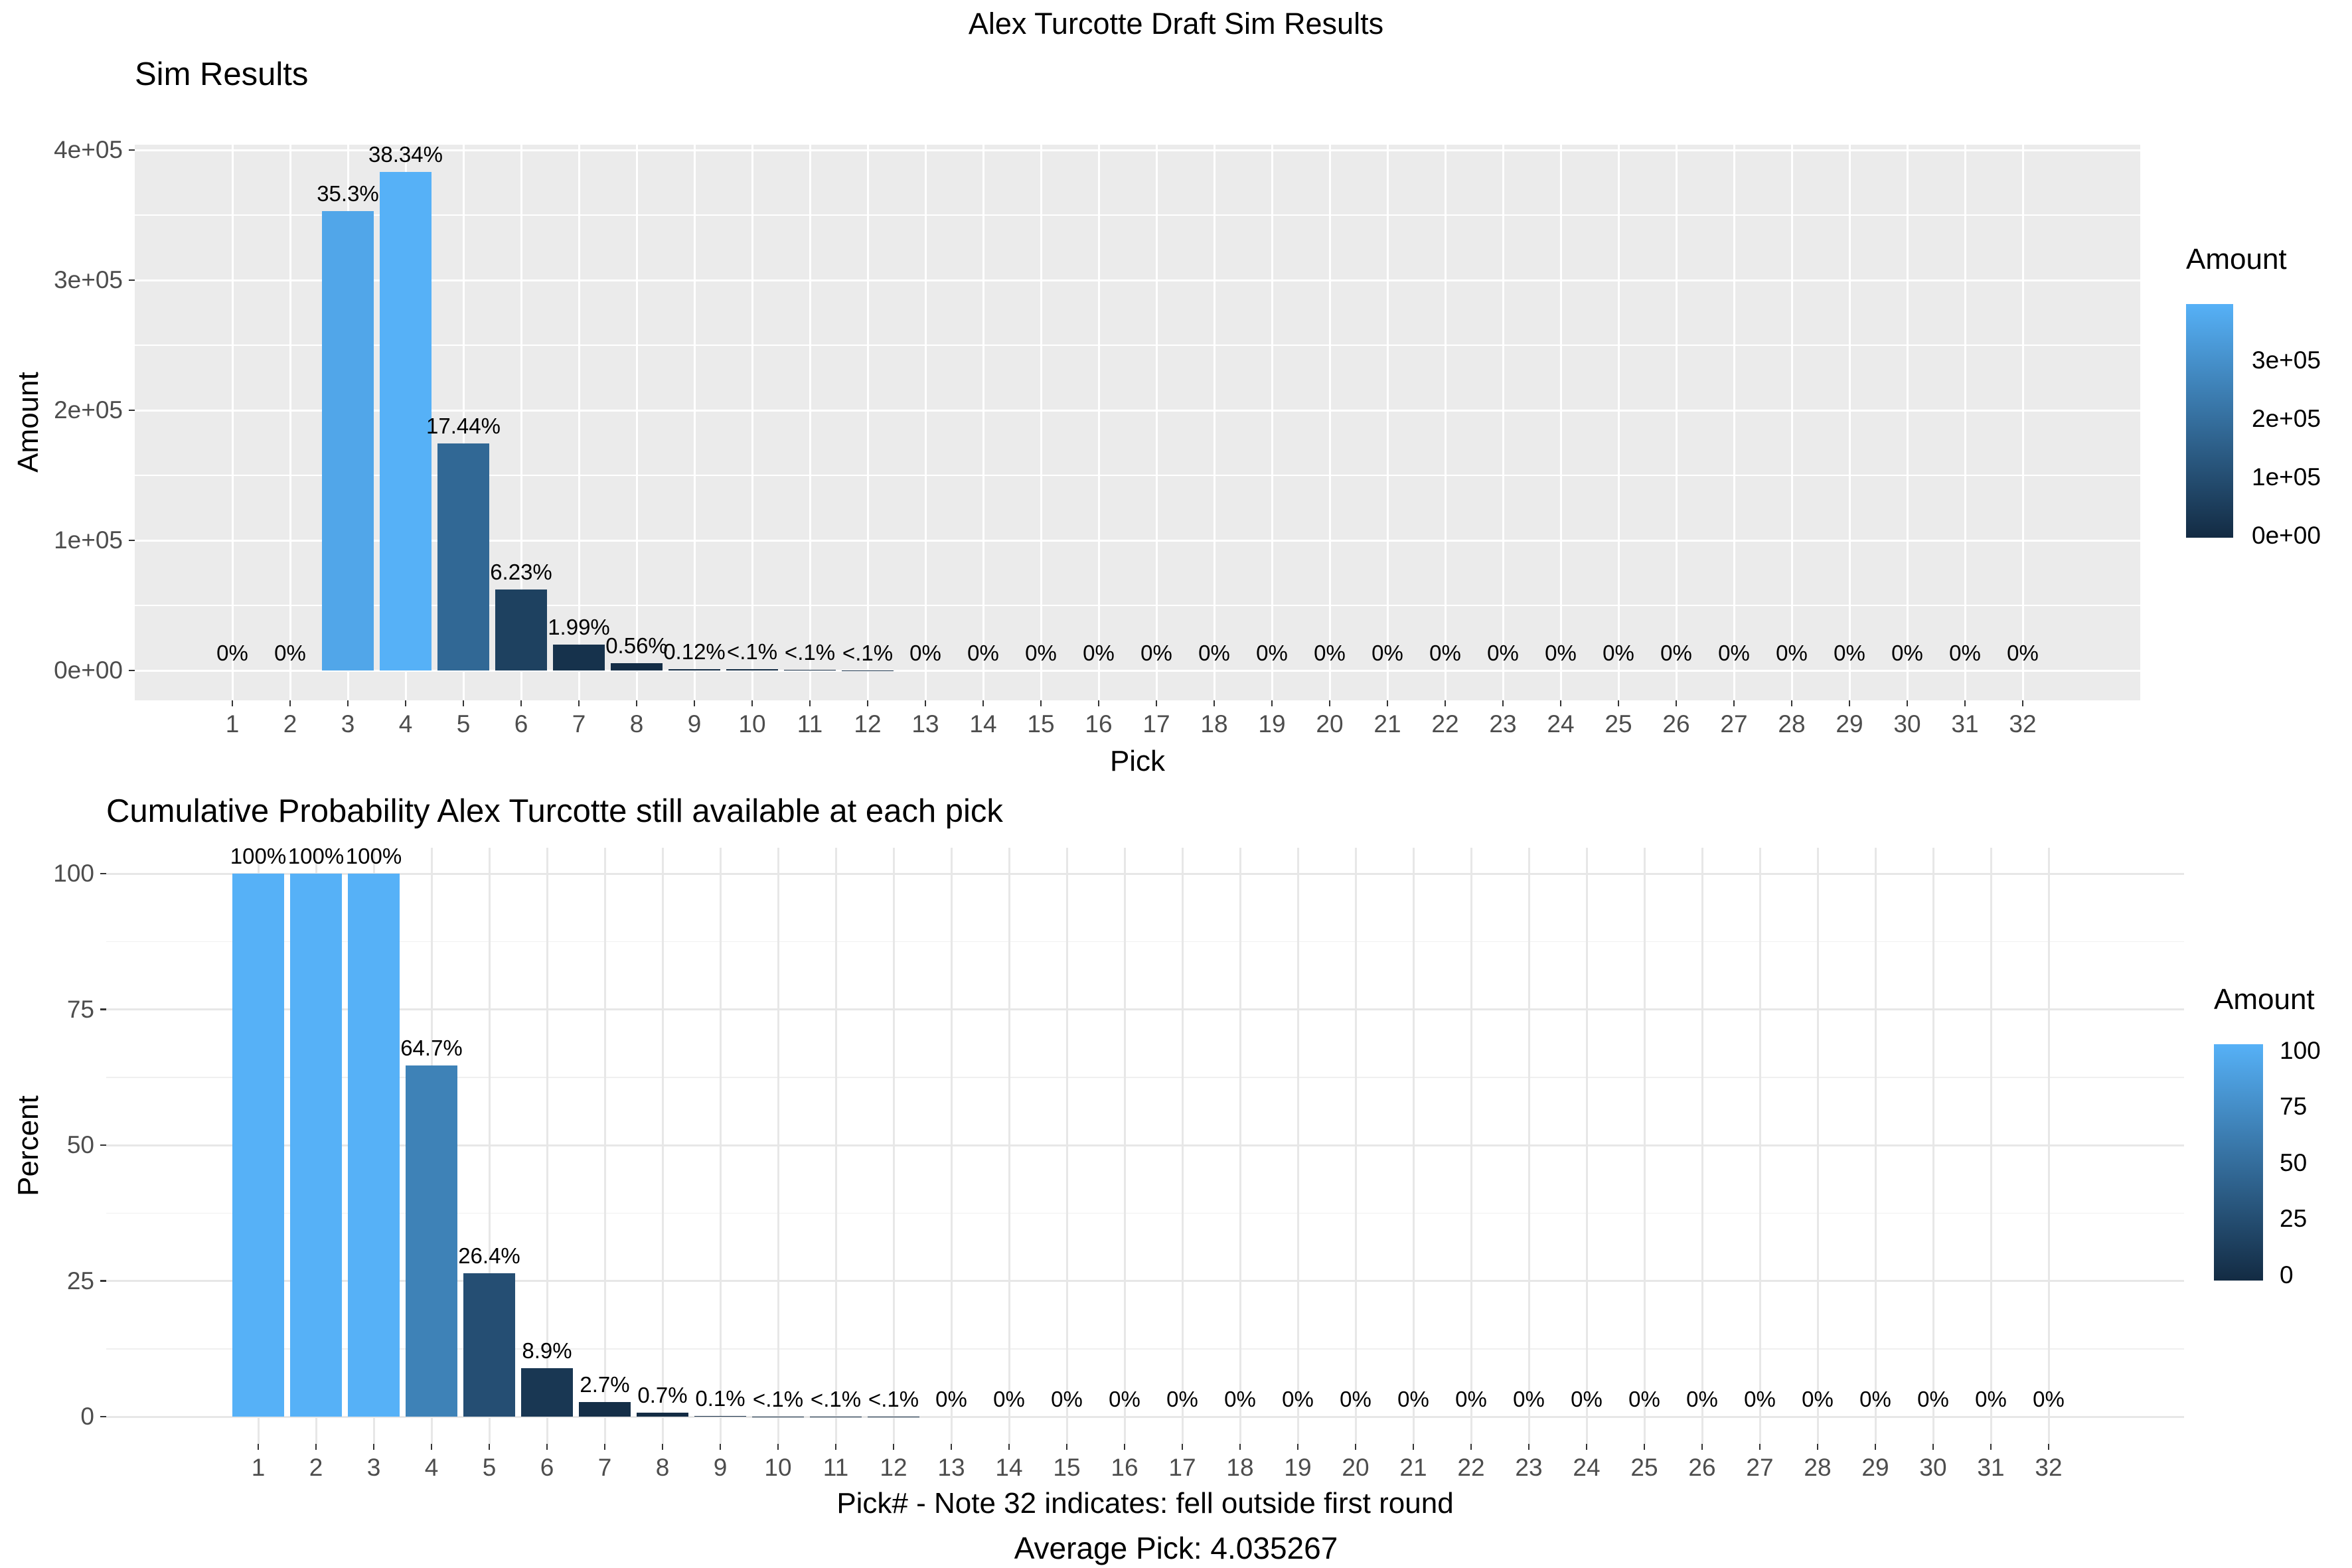 The height and width of the screenshot is (1568, 2352). What do you see at coordinates (2294, 1106) in the screenshot?
I see `legend-tick-label: 75` at bounding box center [2294, 1106].